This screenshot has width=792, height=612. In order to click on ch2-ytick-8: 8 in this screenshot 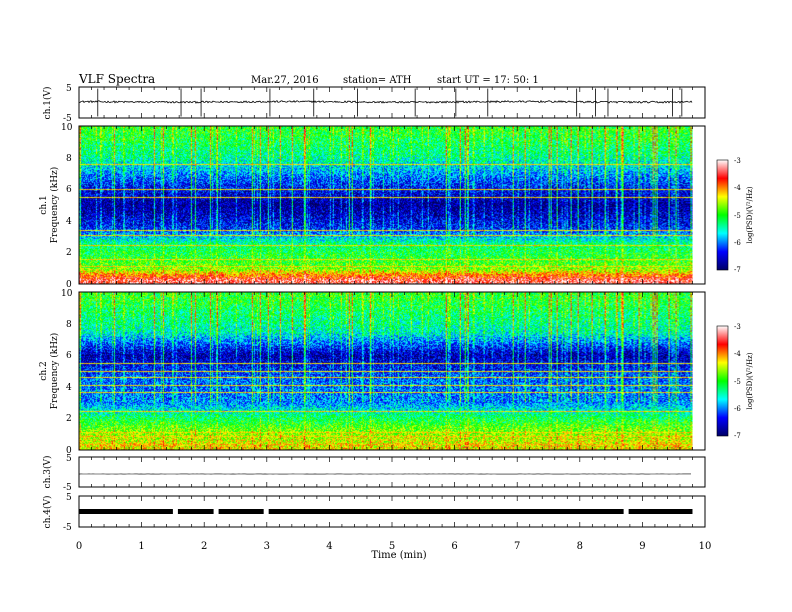, I will do `click(69, 325)`.